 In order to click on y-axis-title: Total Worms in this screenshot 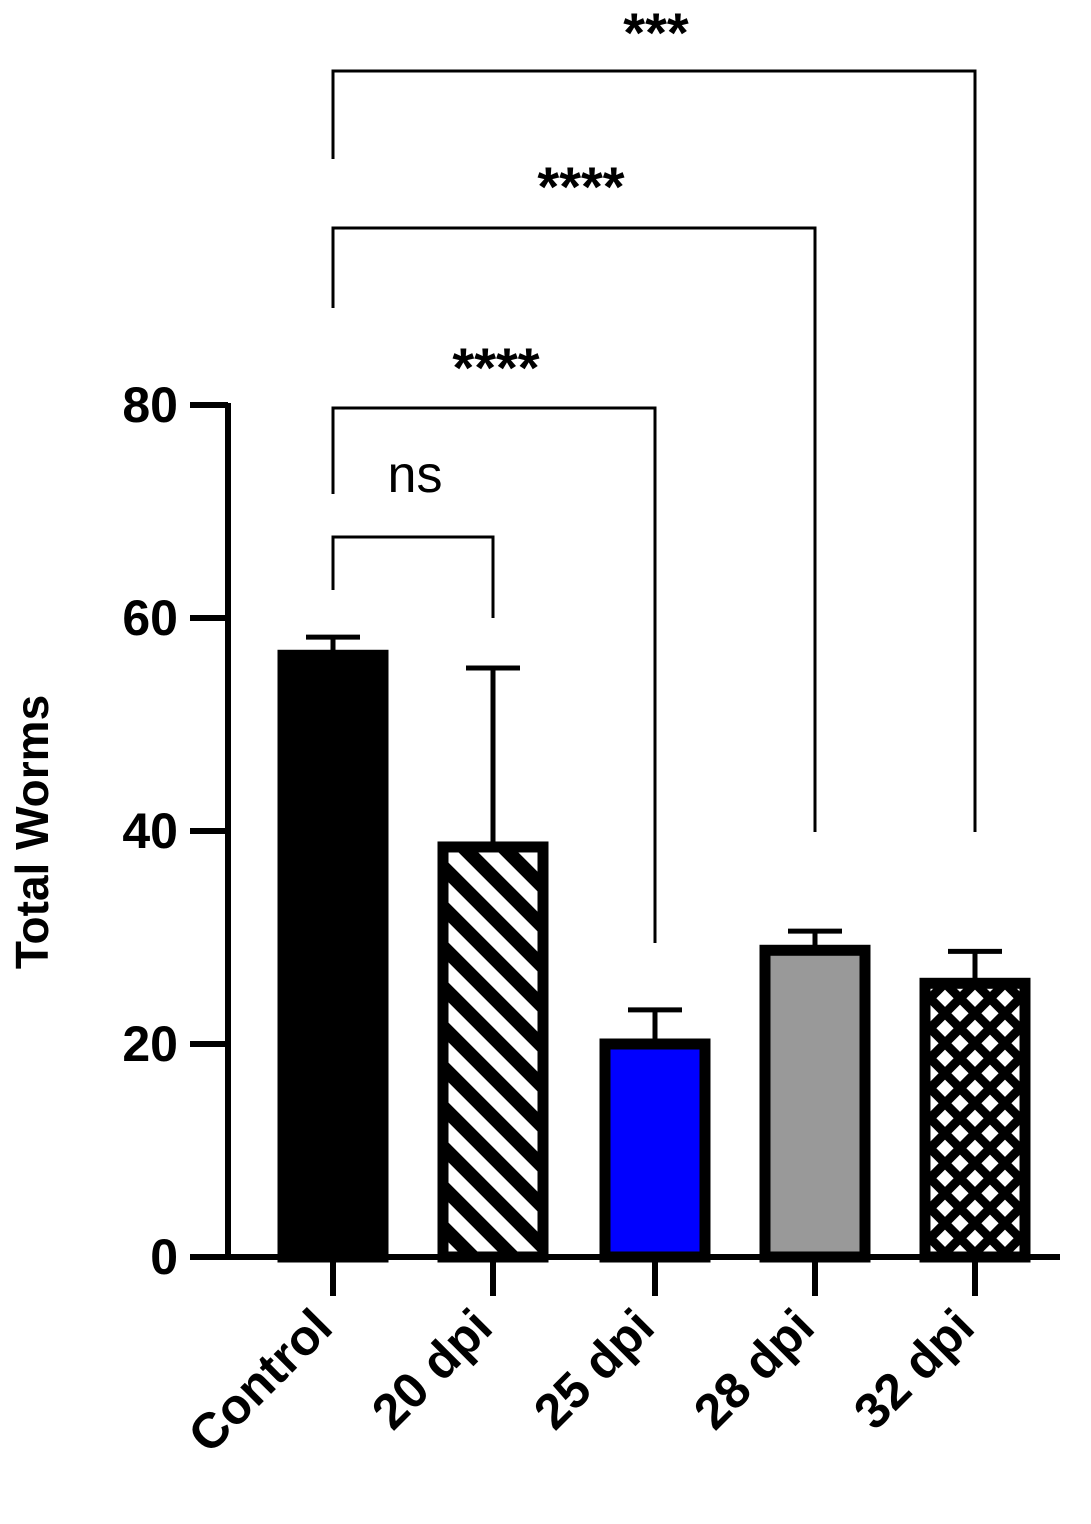, I will do `click(32, 832)`.